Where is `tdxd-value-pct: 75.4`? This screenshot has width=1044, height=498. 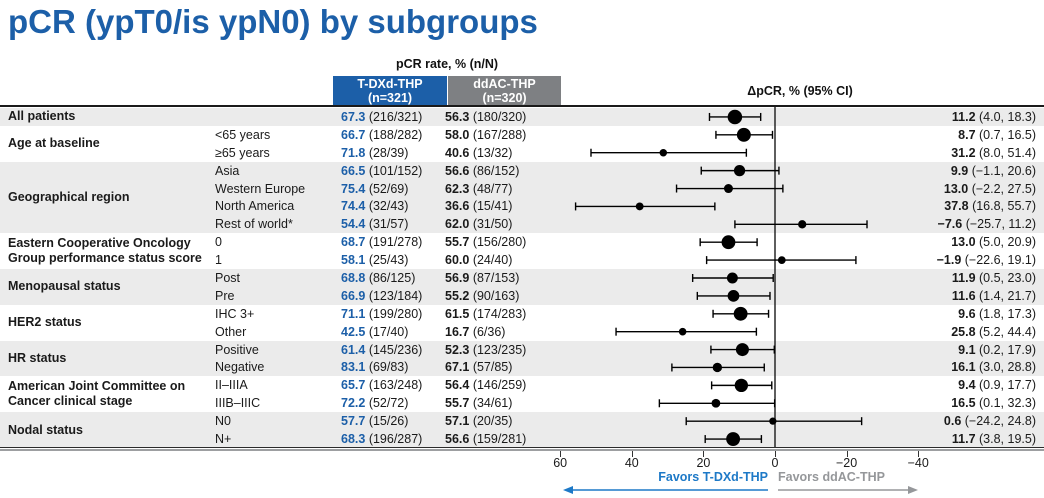 tdxd-value-pct: 75.4 is located at coordinates (353, 188).